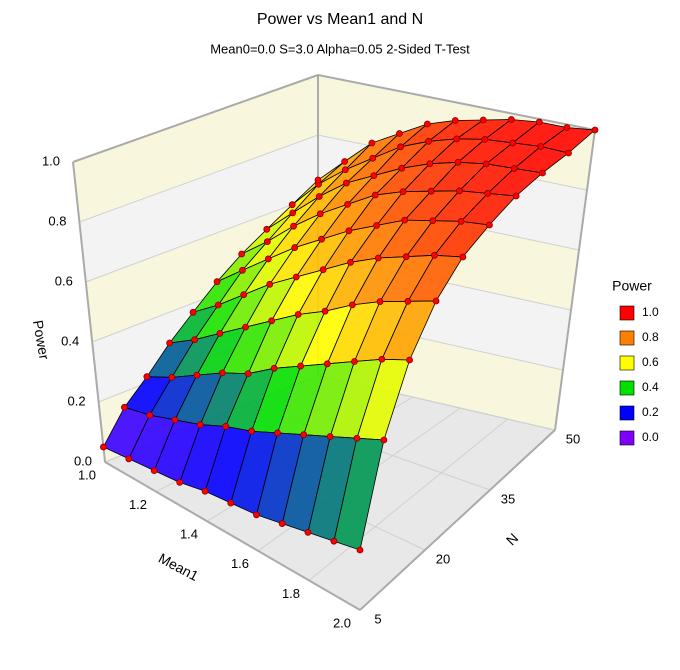 The image size is (680, 670). What do you see at coordinates (650, 362) in the screenshot?
I see `legend-label: 0.6` at bounding box center [650, 362].